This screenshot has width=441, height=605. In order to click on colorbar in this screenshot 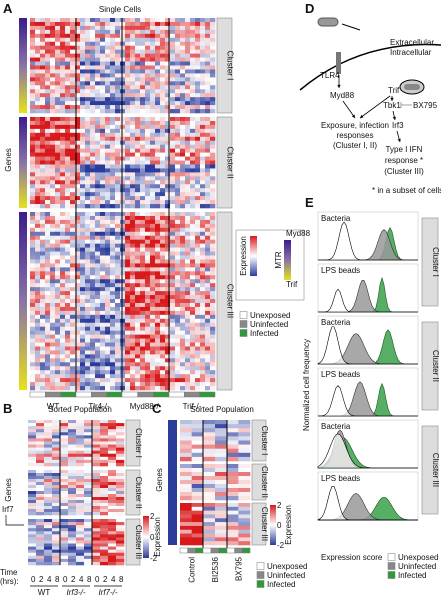, I will do `click(273, 525)`.